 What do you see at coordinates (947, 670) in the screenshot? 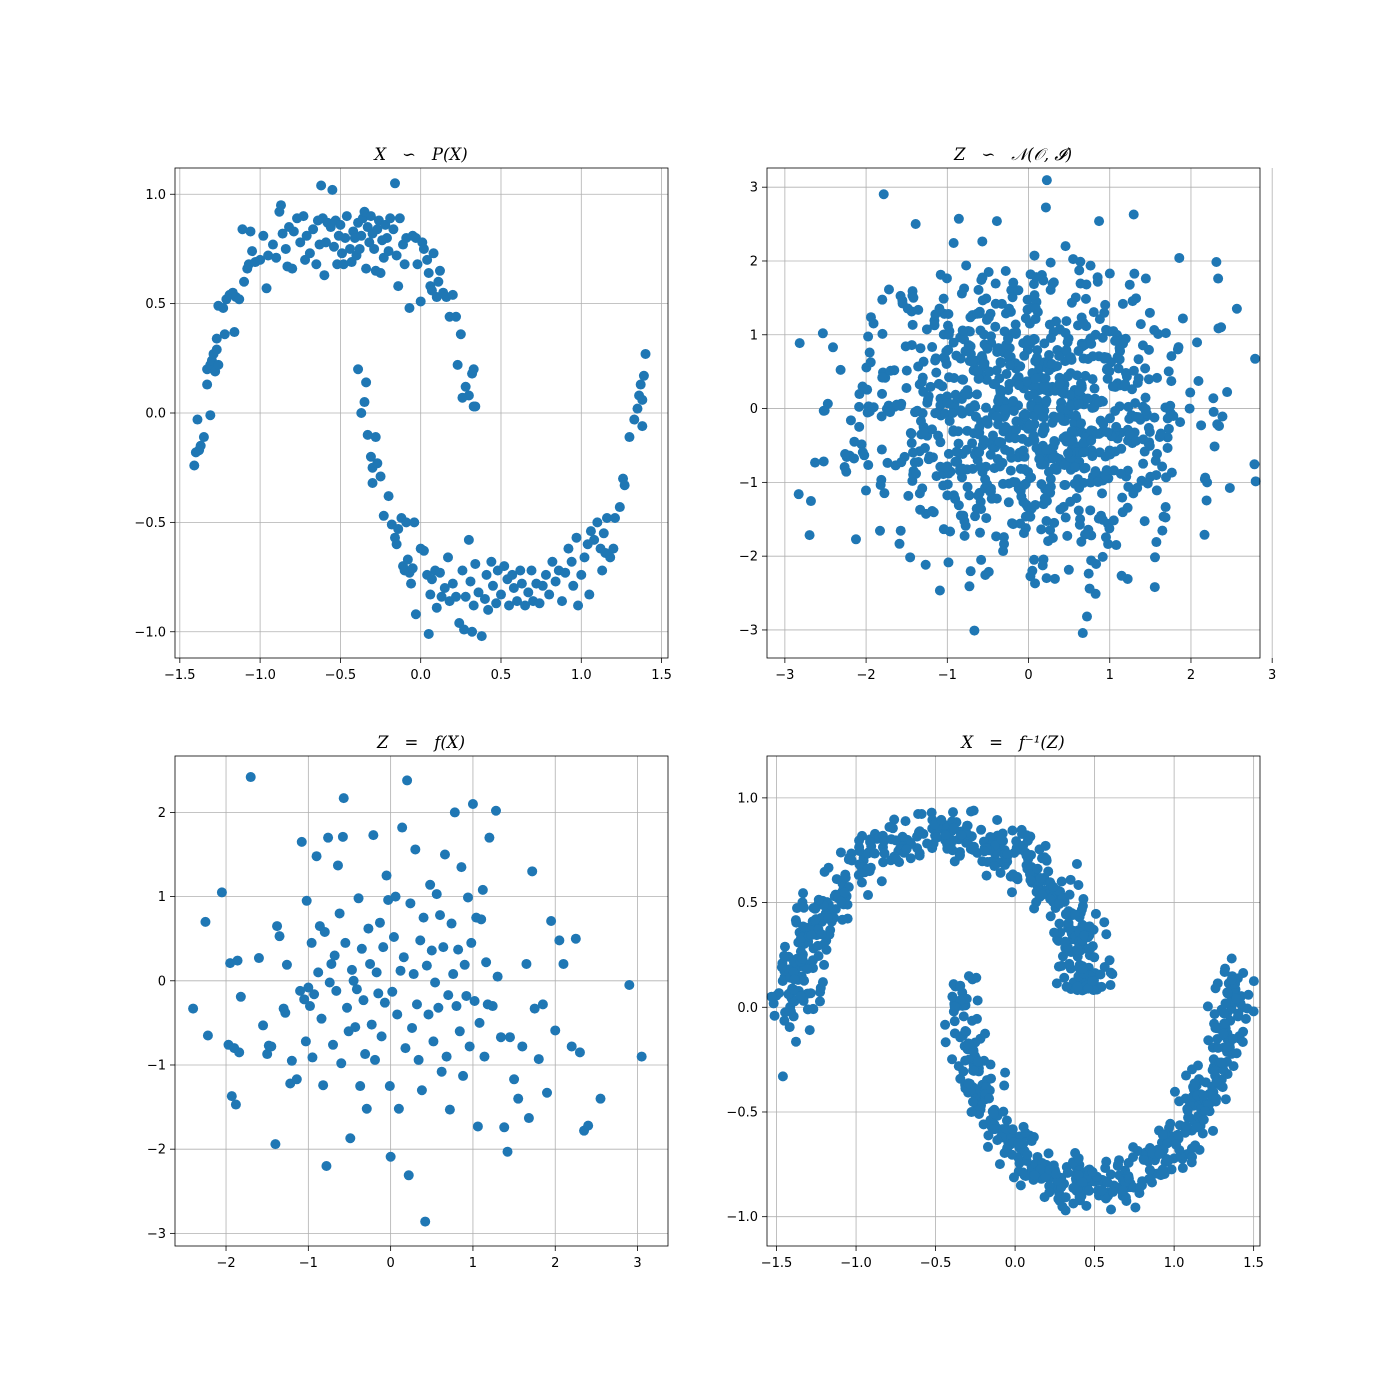
I see `x-tick: −1` at bounding box center [947, 670].